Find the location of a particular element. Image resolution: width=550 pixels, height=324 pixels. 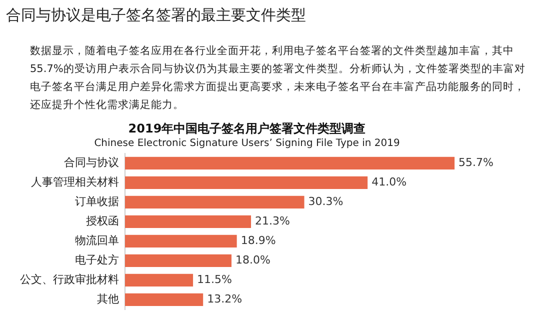

y-tick-label: 物流回单 is located at coordinates (97, 241).